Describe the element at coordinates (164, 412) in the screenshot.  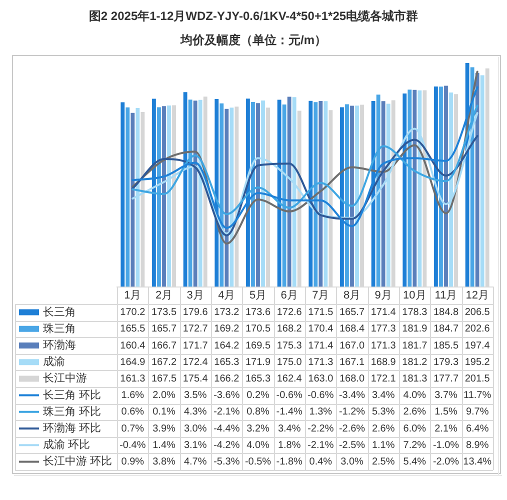
I see `data-label: 0.1%` at that location.